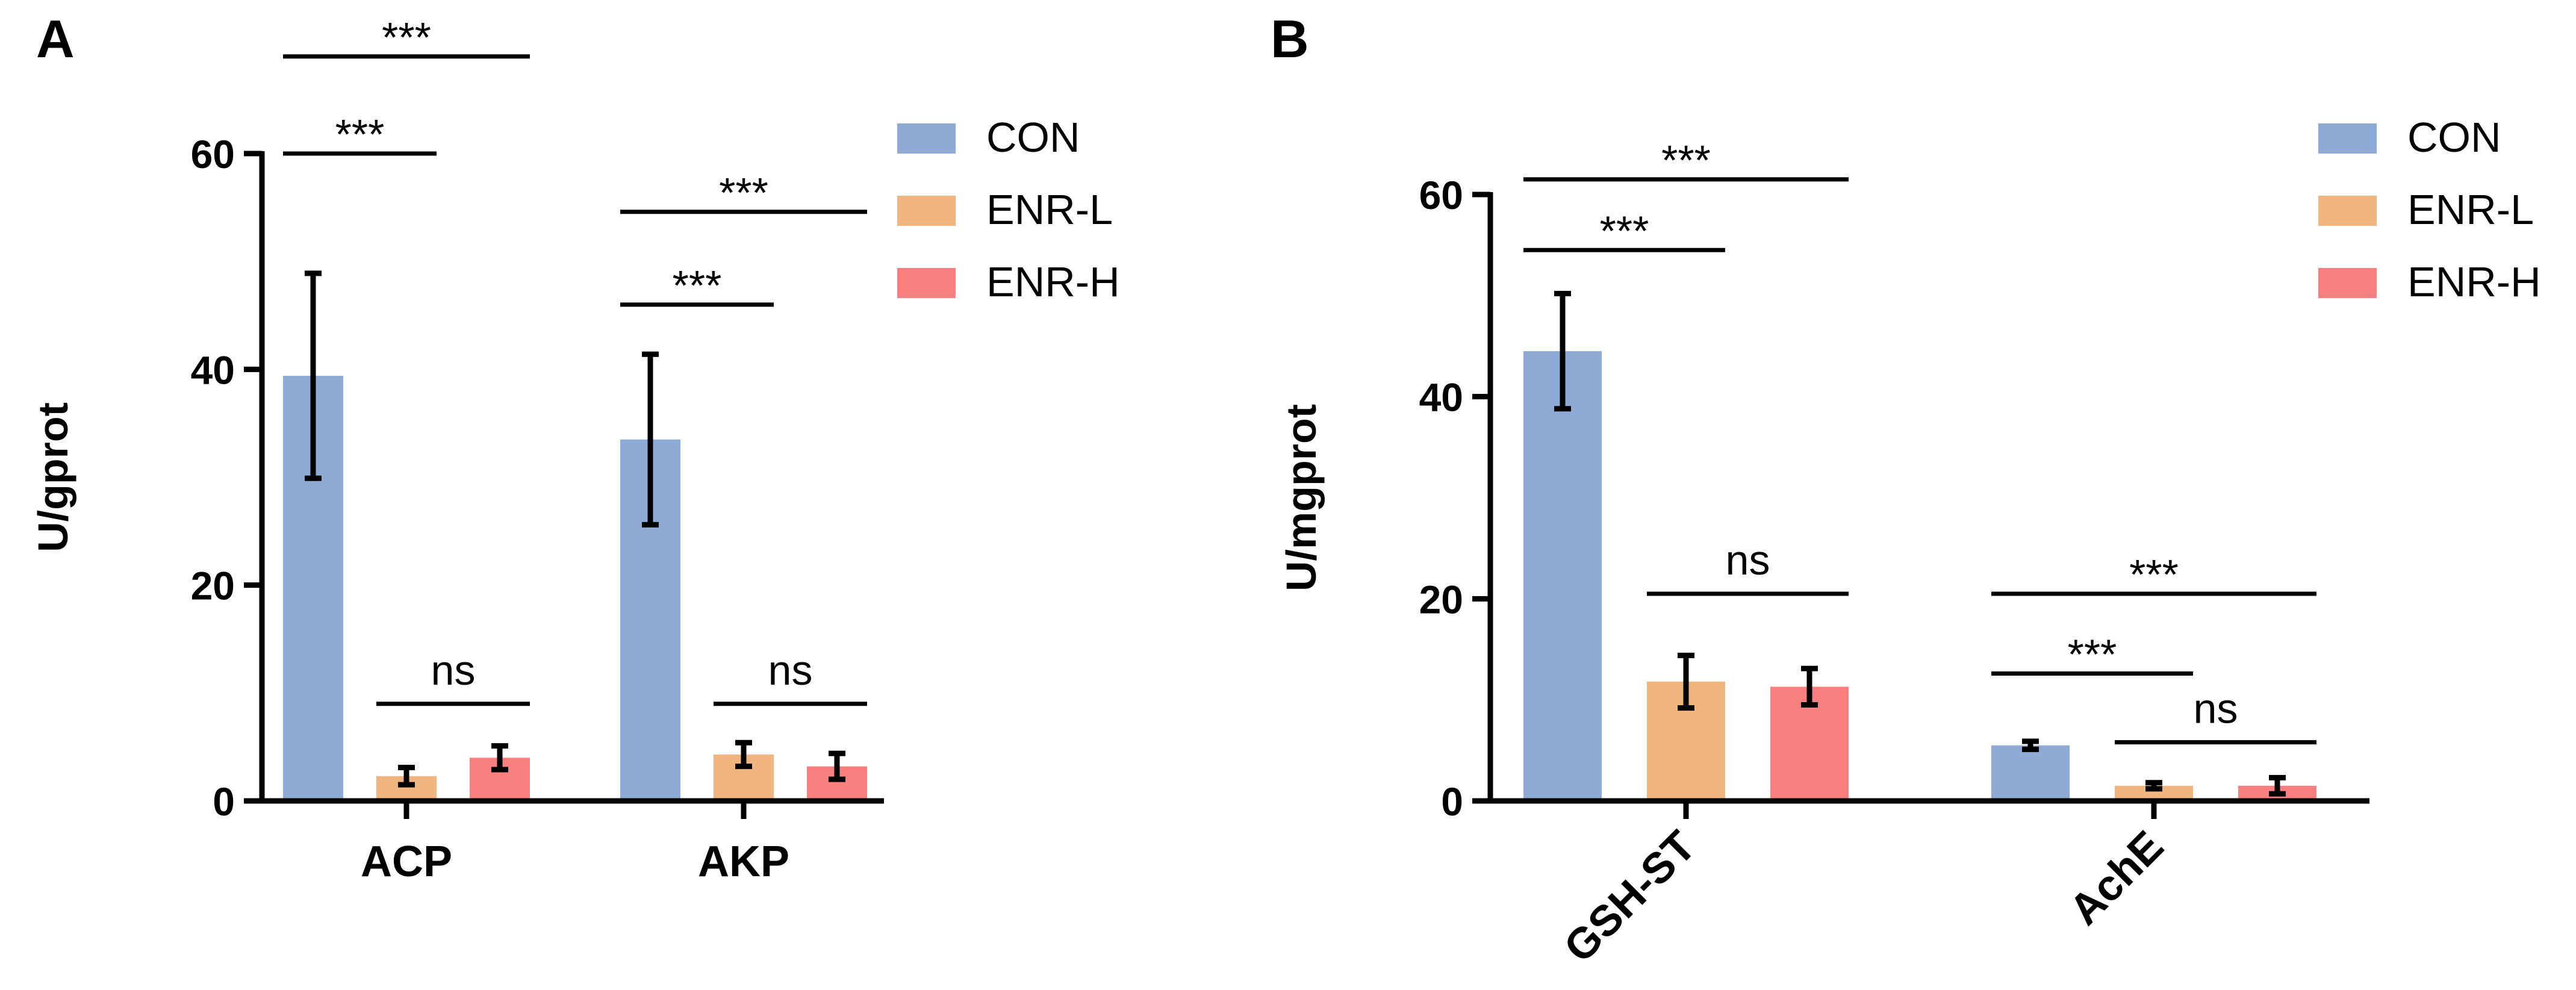  Describe the element at coordinates (2117, 879) in the screenshot. I see `panel-b-category-label: AchE` at that location.